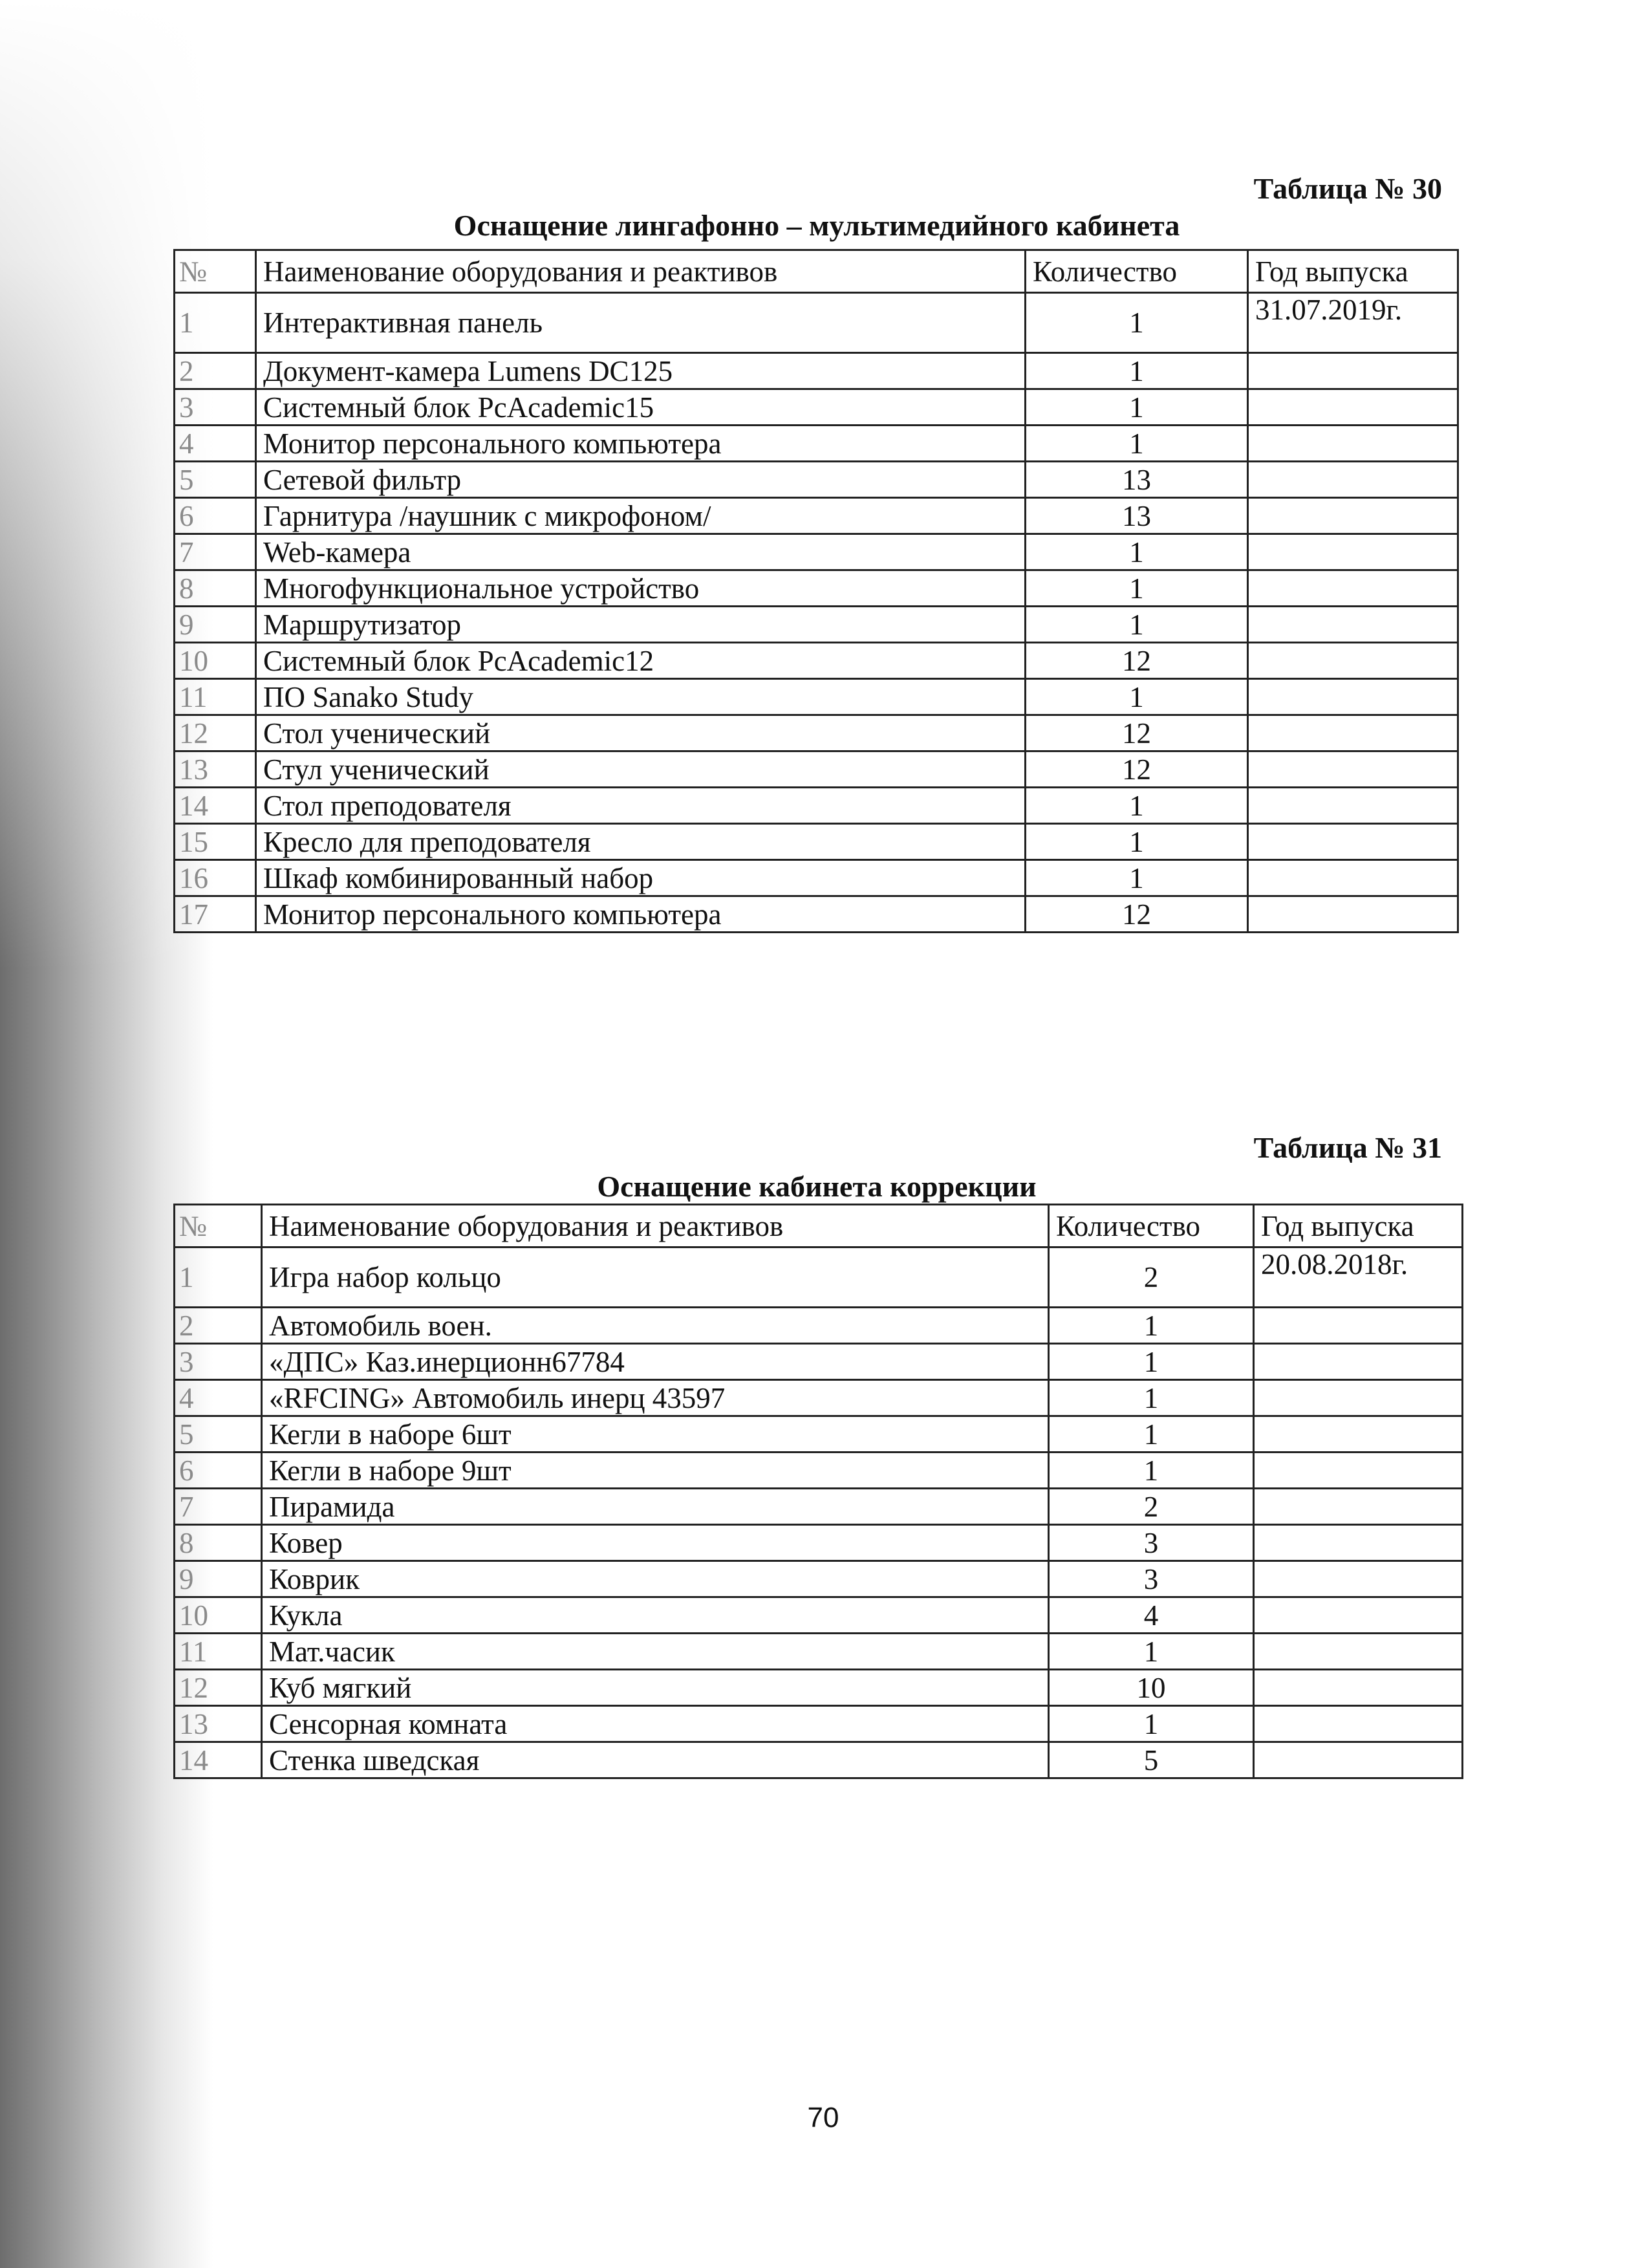 The height and width of the screenshot is (2268, 1649). What do you see at coordinates (1358, 1226) in the screenshot?
I see `header-year: Год выпуска` at bounding box center [1358, 1226].